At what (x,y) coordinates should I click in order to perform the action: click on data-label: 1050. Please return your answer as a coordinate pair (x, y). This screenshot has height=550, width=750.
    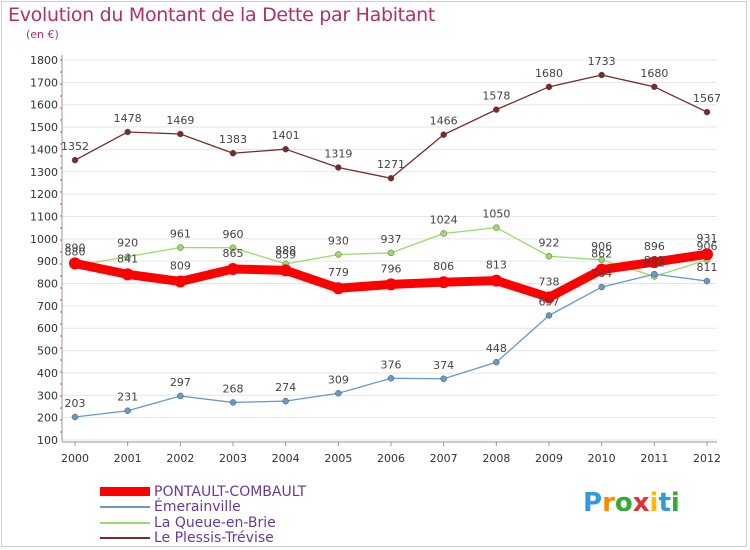
    Looking at the image, I should click on (496, 214).